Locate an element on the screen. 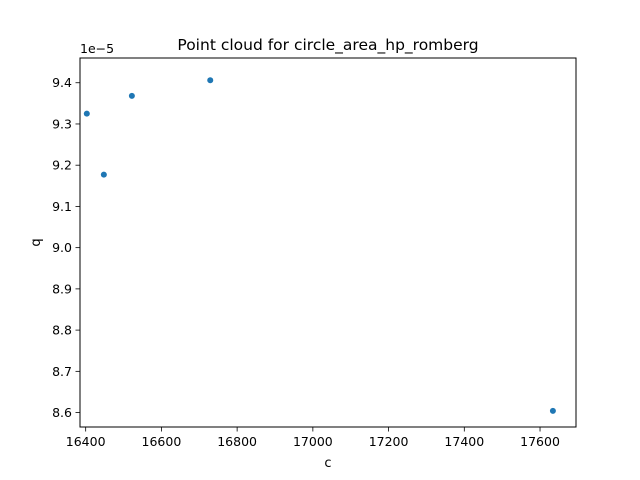 The width and height of the screenshot is (640, 480). x-tick-label: 17600 is located at coordinates (540, 441).